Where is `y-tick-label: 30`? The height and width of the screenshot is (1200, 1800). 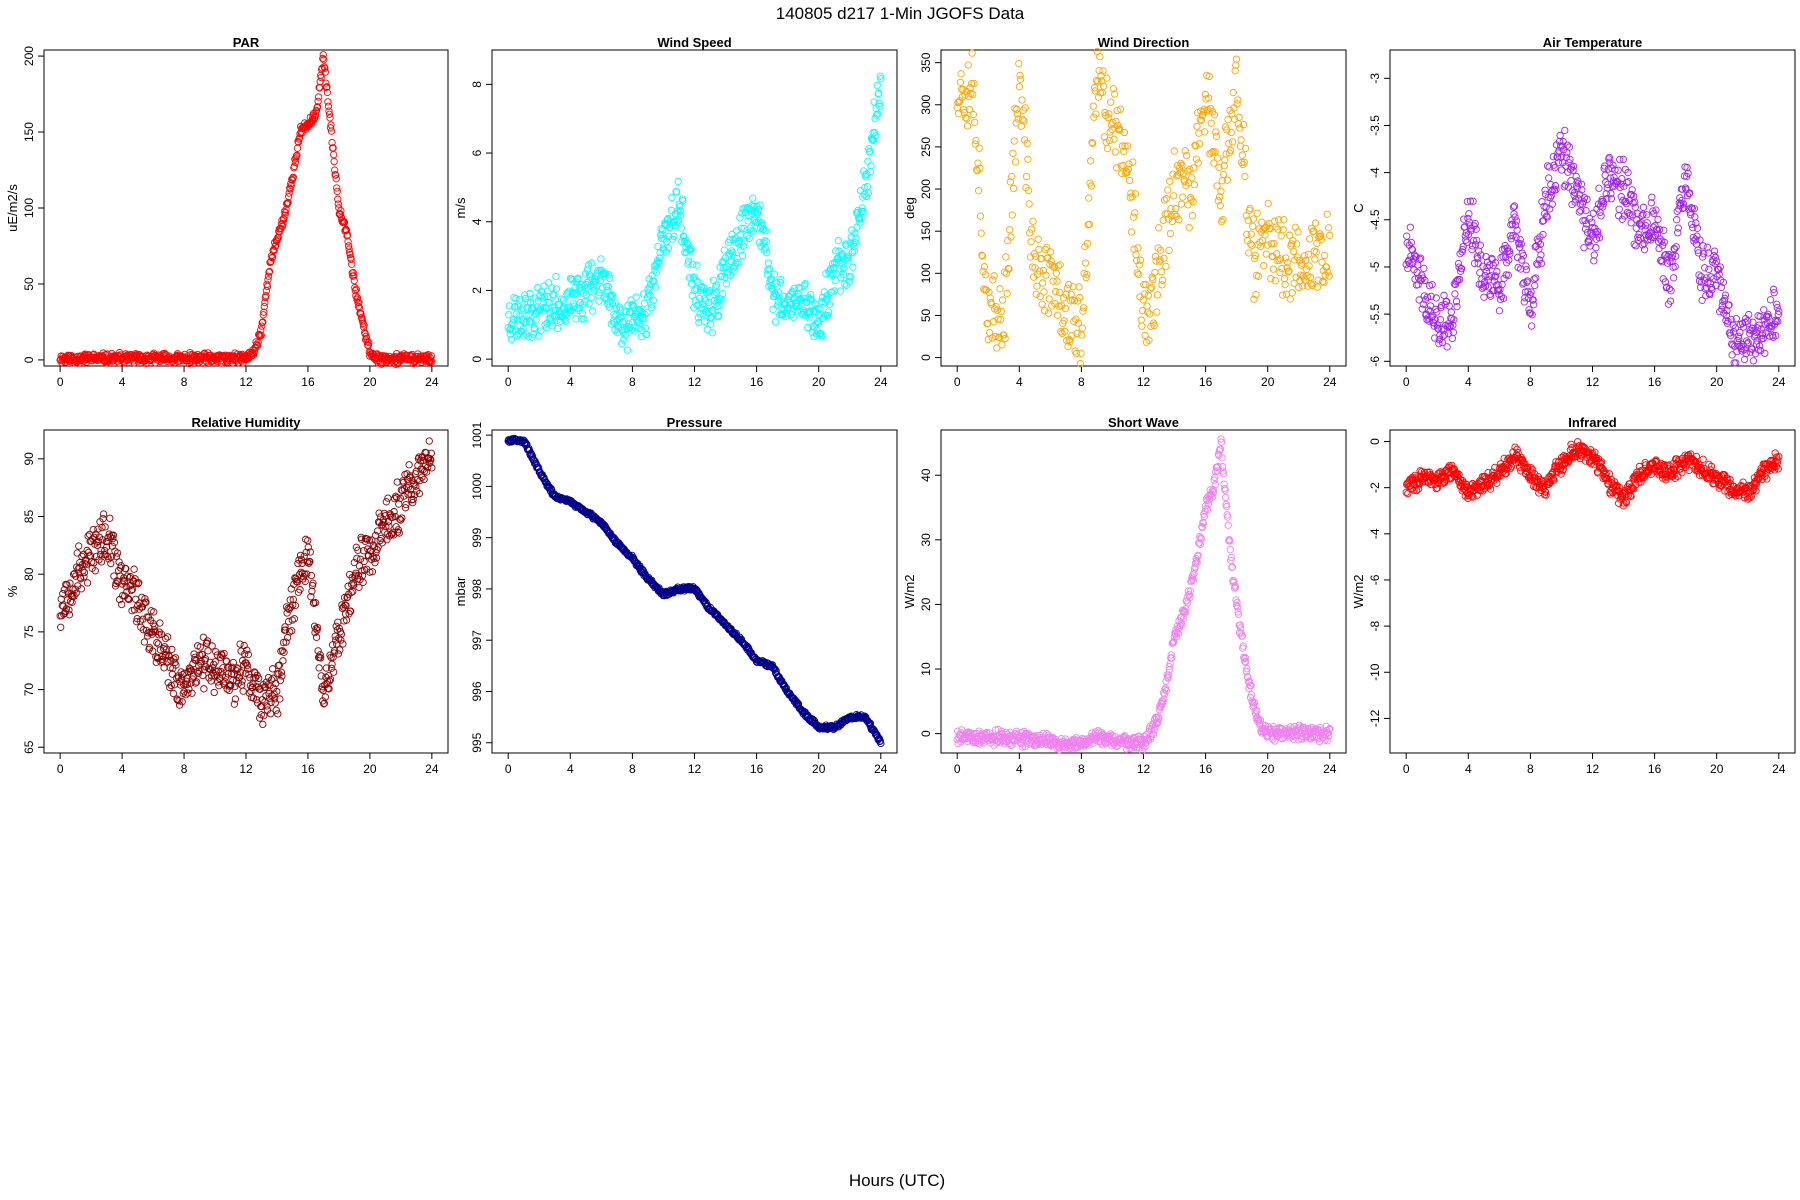 y-tick-label: 30 is located at coordinates (926, 540).